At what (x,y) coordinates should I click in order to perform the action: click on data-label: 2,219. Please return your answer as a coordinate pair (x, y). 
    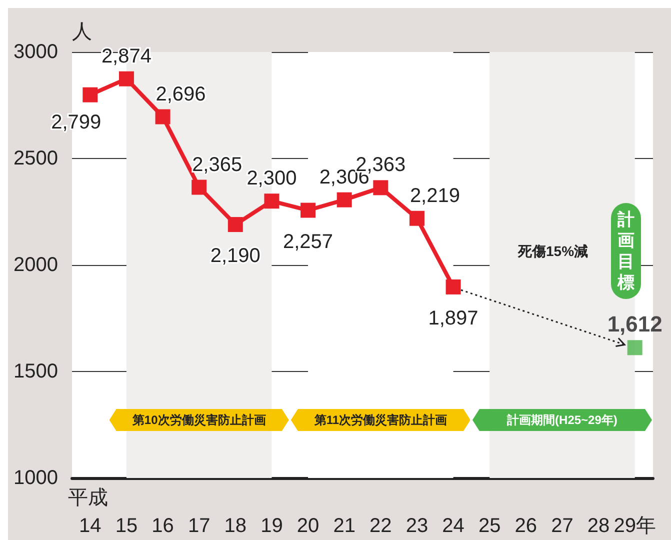
    Looking at the image, I should click on (435, 195).